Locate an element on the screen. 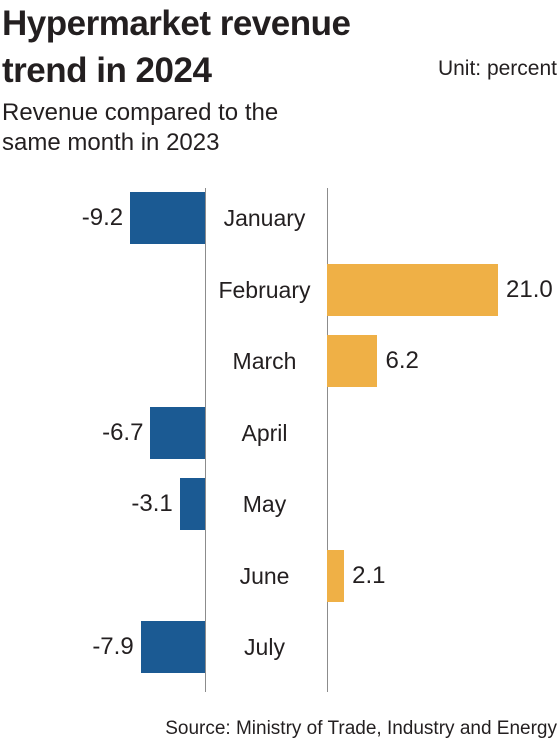  value-label-april: -6.7 is located at coordinates (123, 432).